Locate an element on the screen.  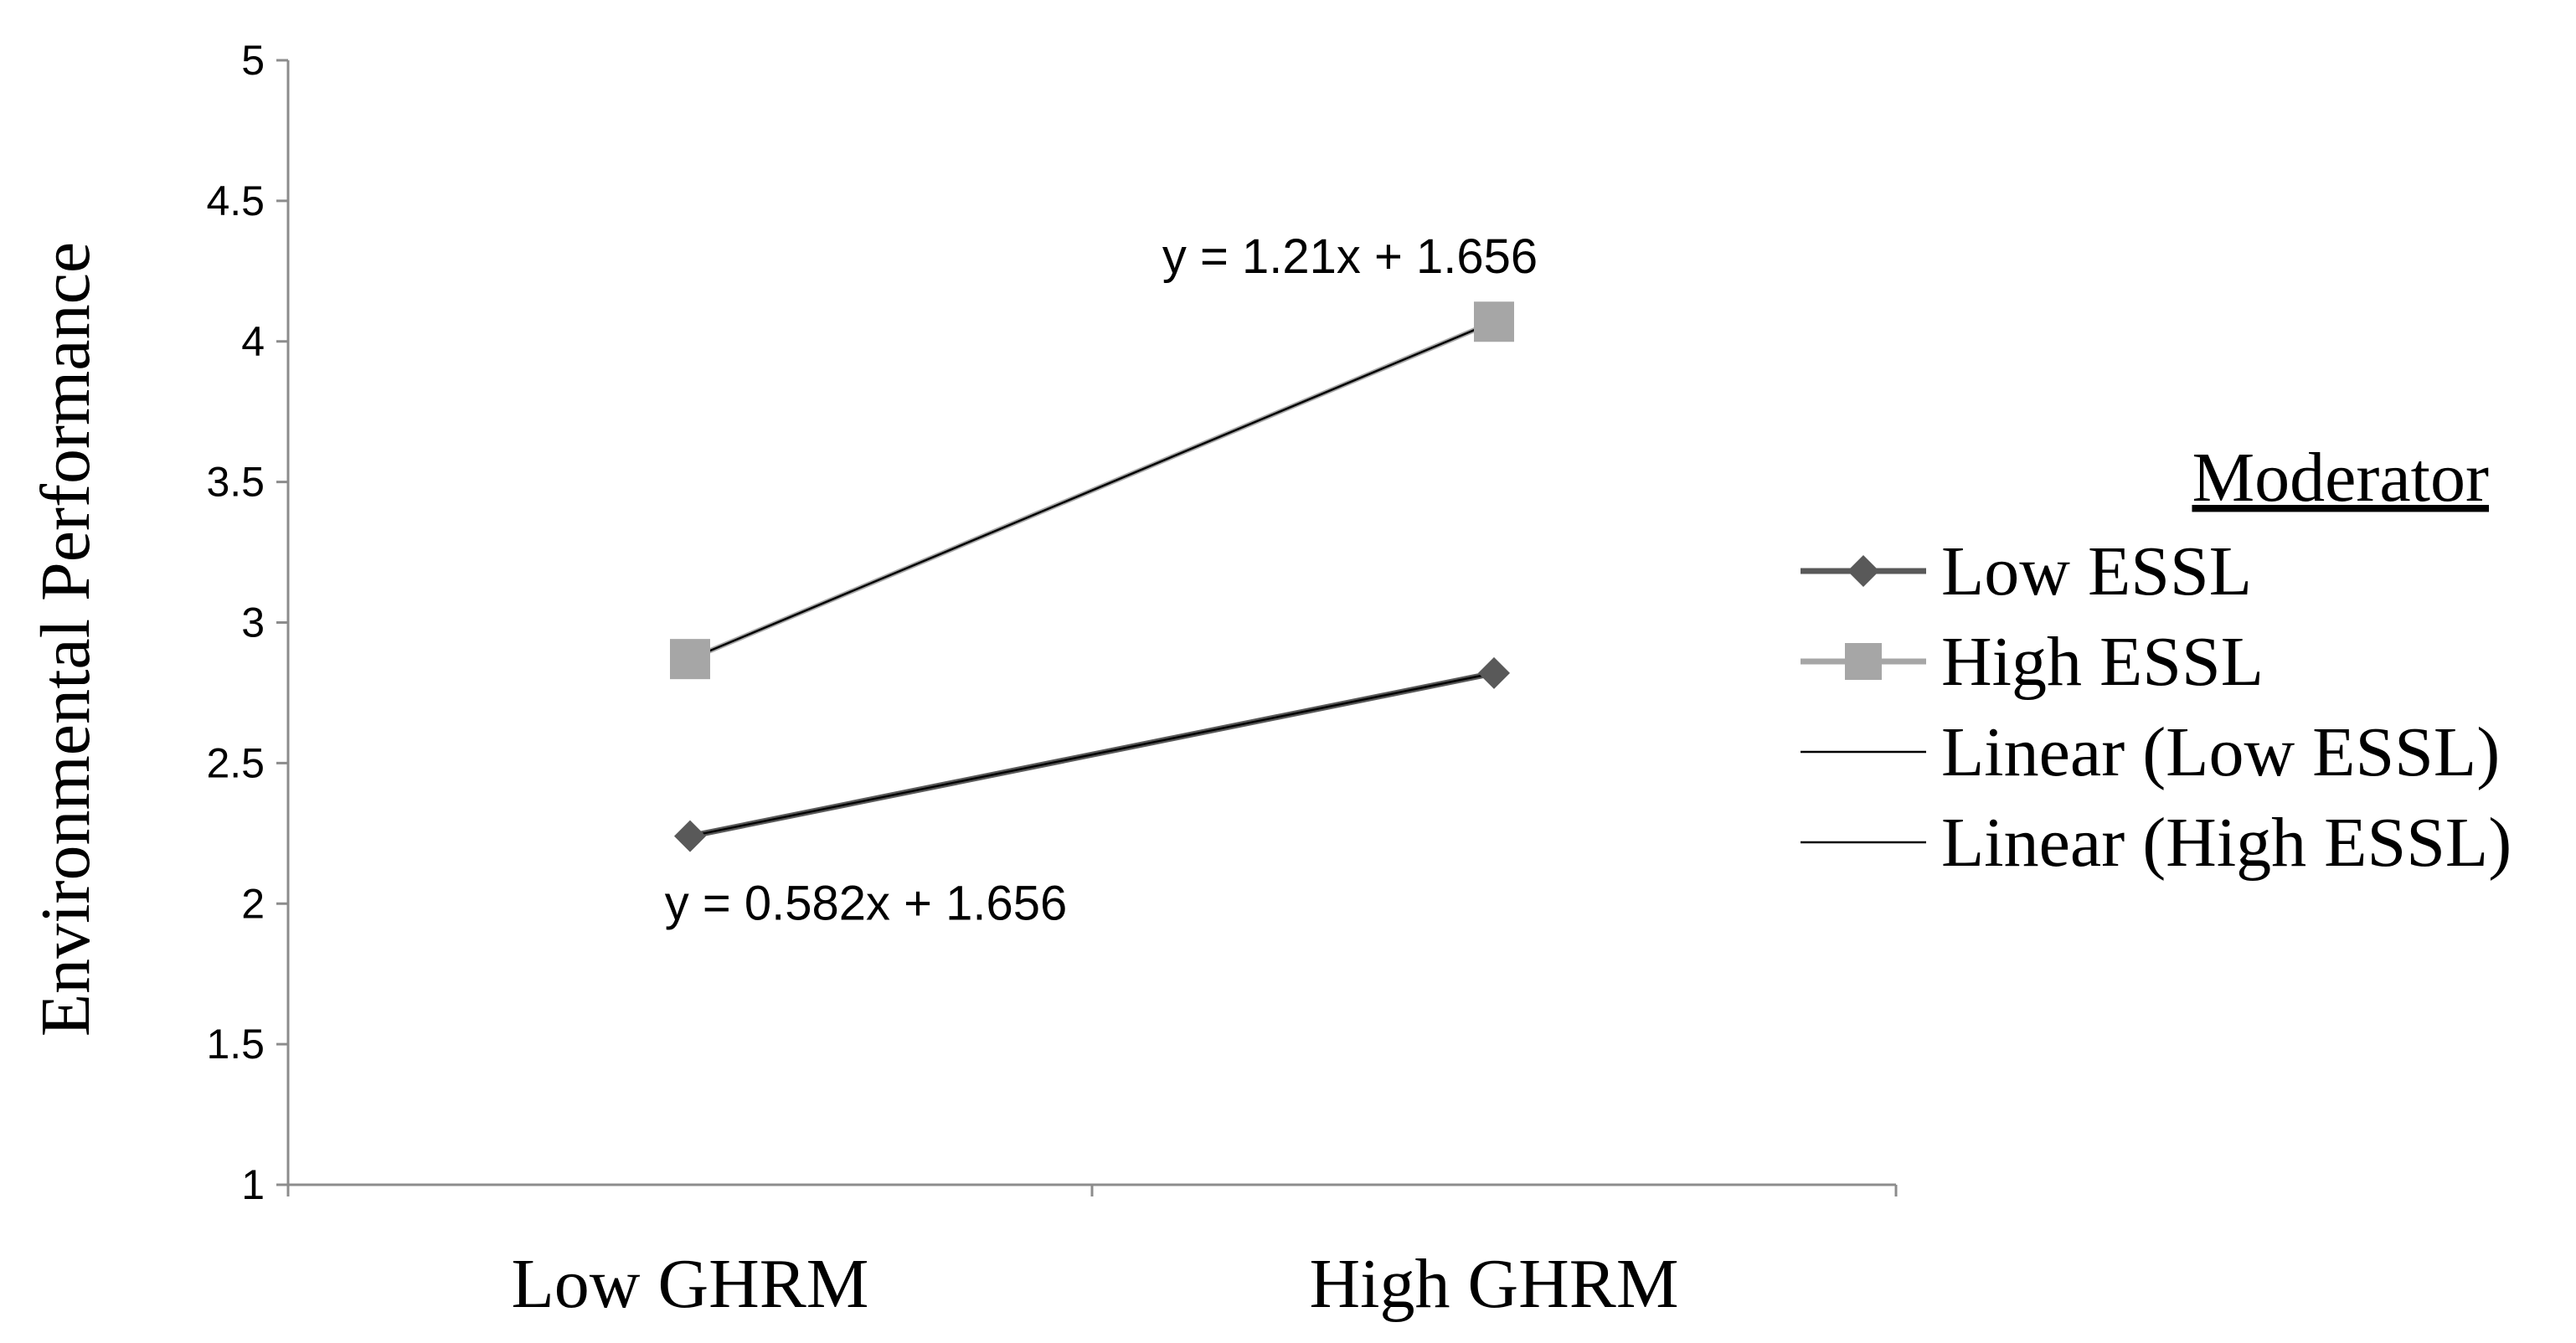
y-tick-label: 4.5 is located at coordinates (235, 201).